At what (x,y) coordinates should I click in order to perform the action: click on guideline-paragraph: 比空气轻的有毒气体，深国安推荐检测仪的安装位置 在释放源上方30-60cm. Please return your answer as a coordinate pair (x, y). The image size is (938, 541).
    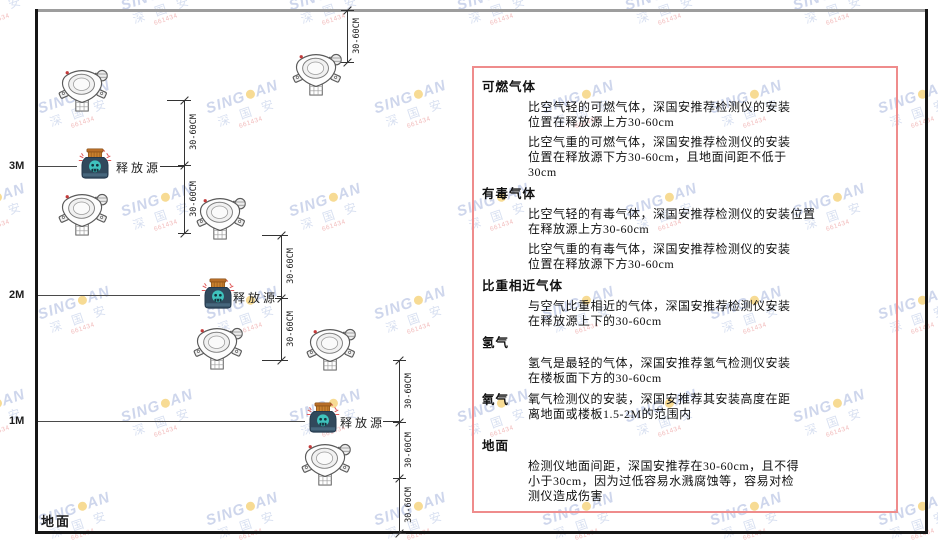
    Looking at the image, I should click on (706, 222).